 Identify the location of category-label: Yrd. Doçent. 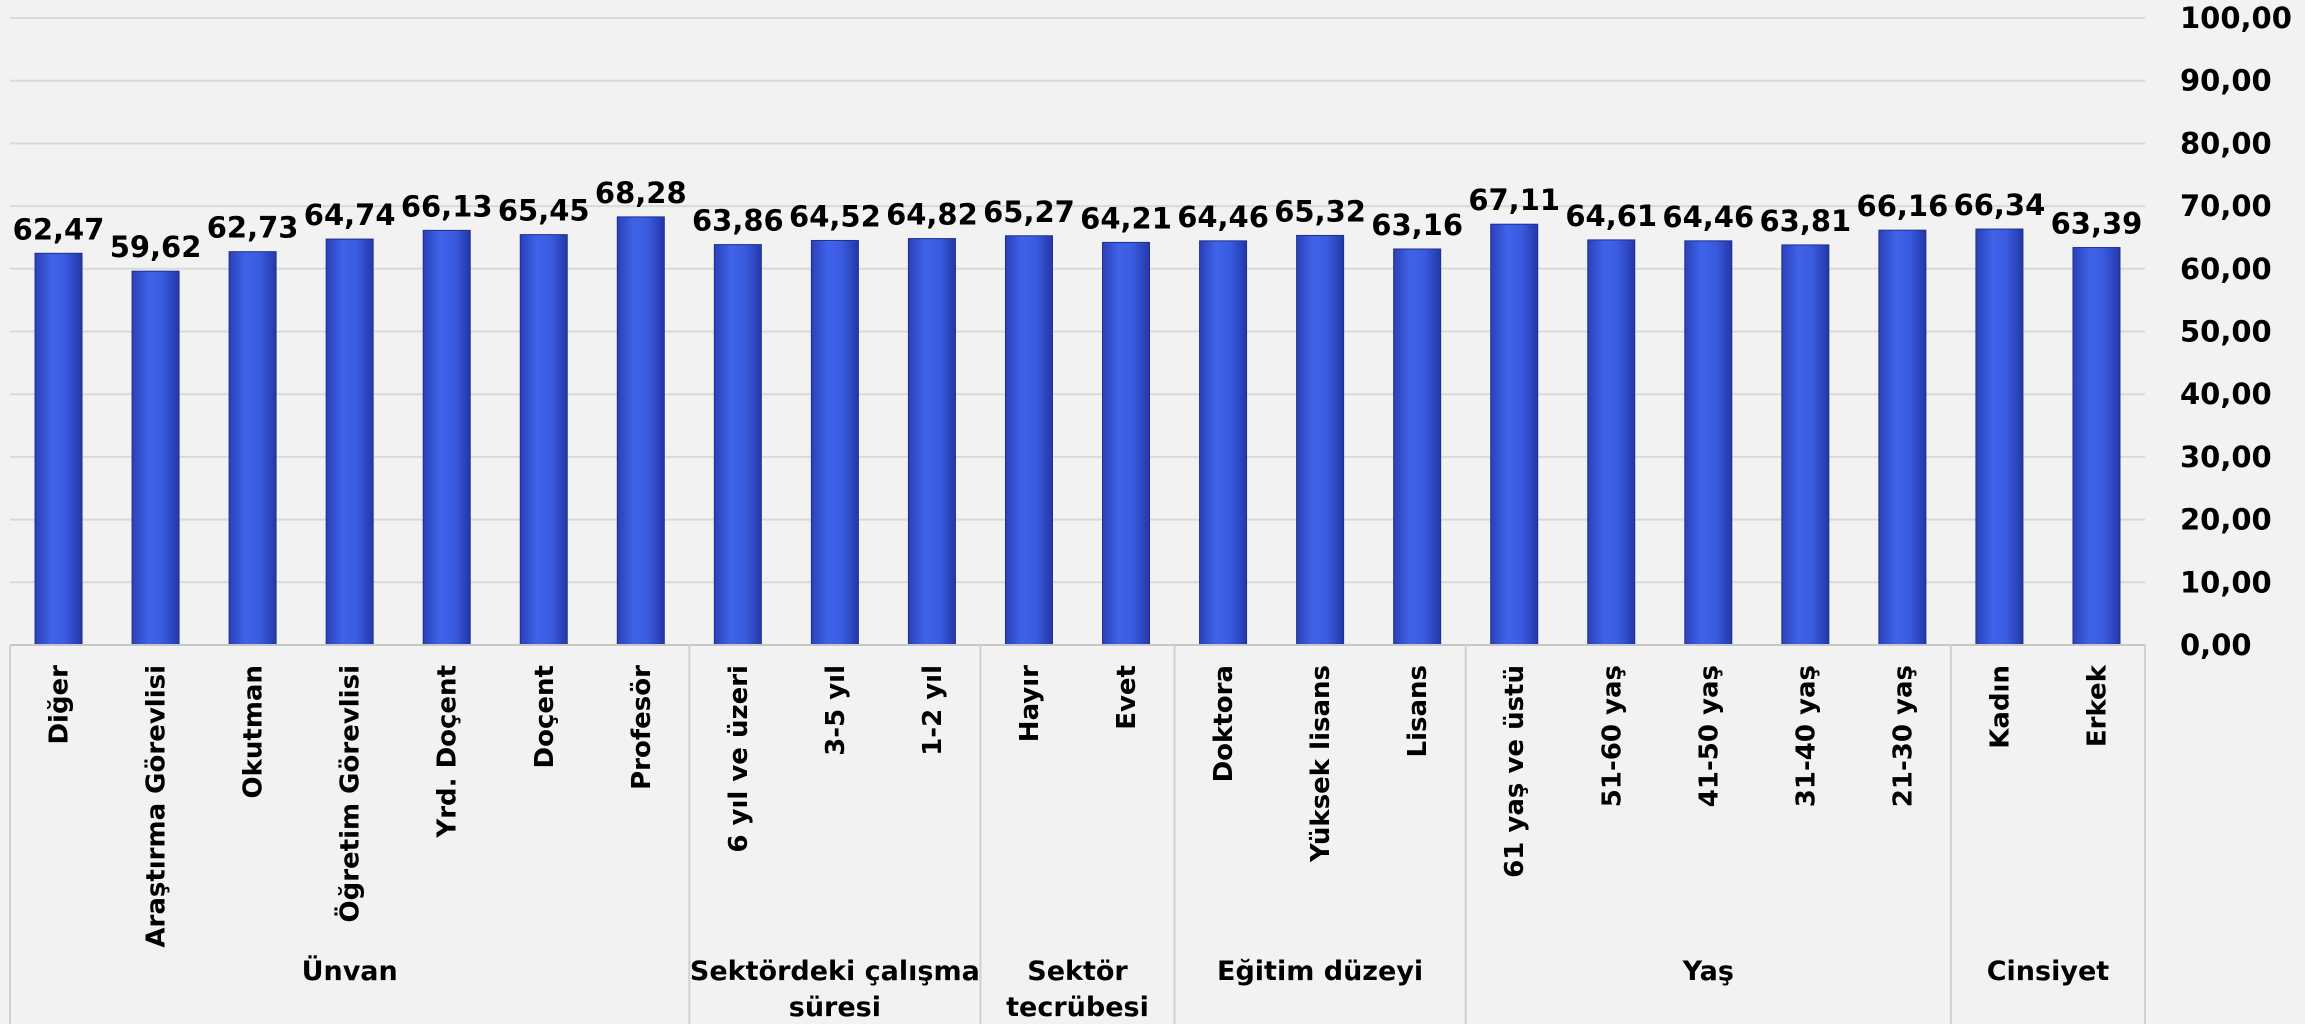
(448, 752).